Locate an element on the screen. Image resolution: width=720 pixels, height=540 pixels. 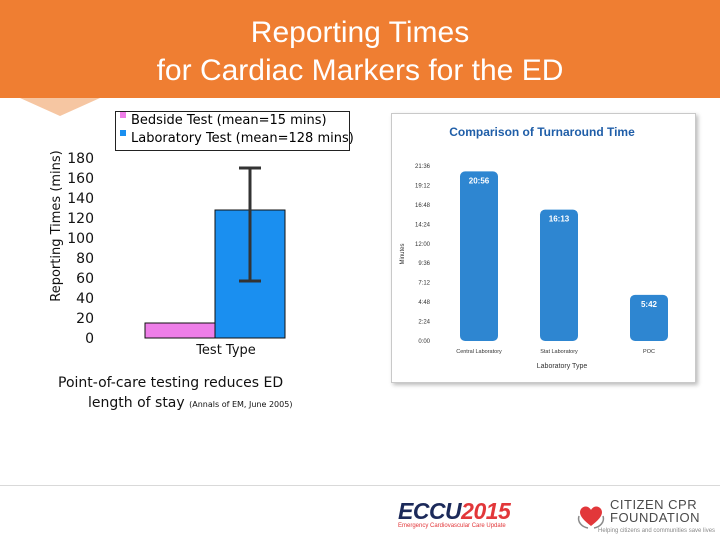
legend-item-bedside: Bedside Test (mean=15 mins) is located at coordinates (232, 121).